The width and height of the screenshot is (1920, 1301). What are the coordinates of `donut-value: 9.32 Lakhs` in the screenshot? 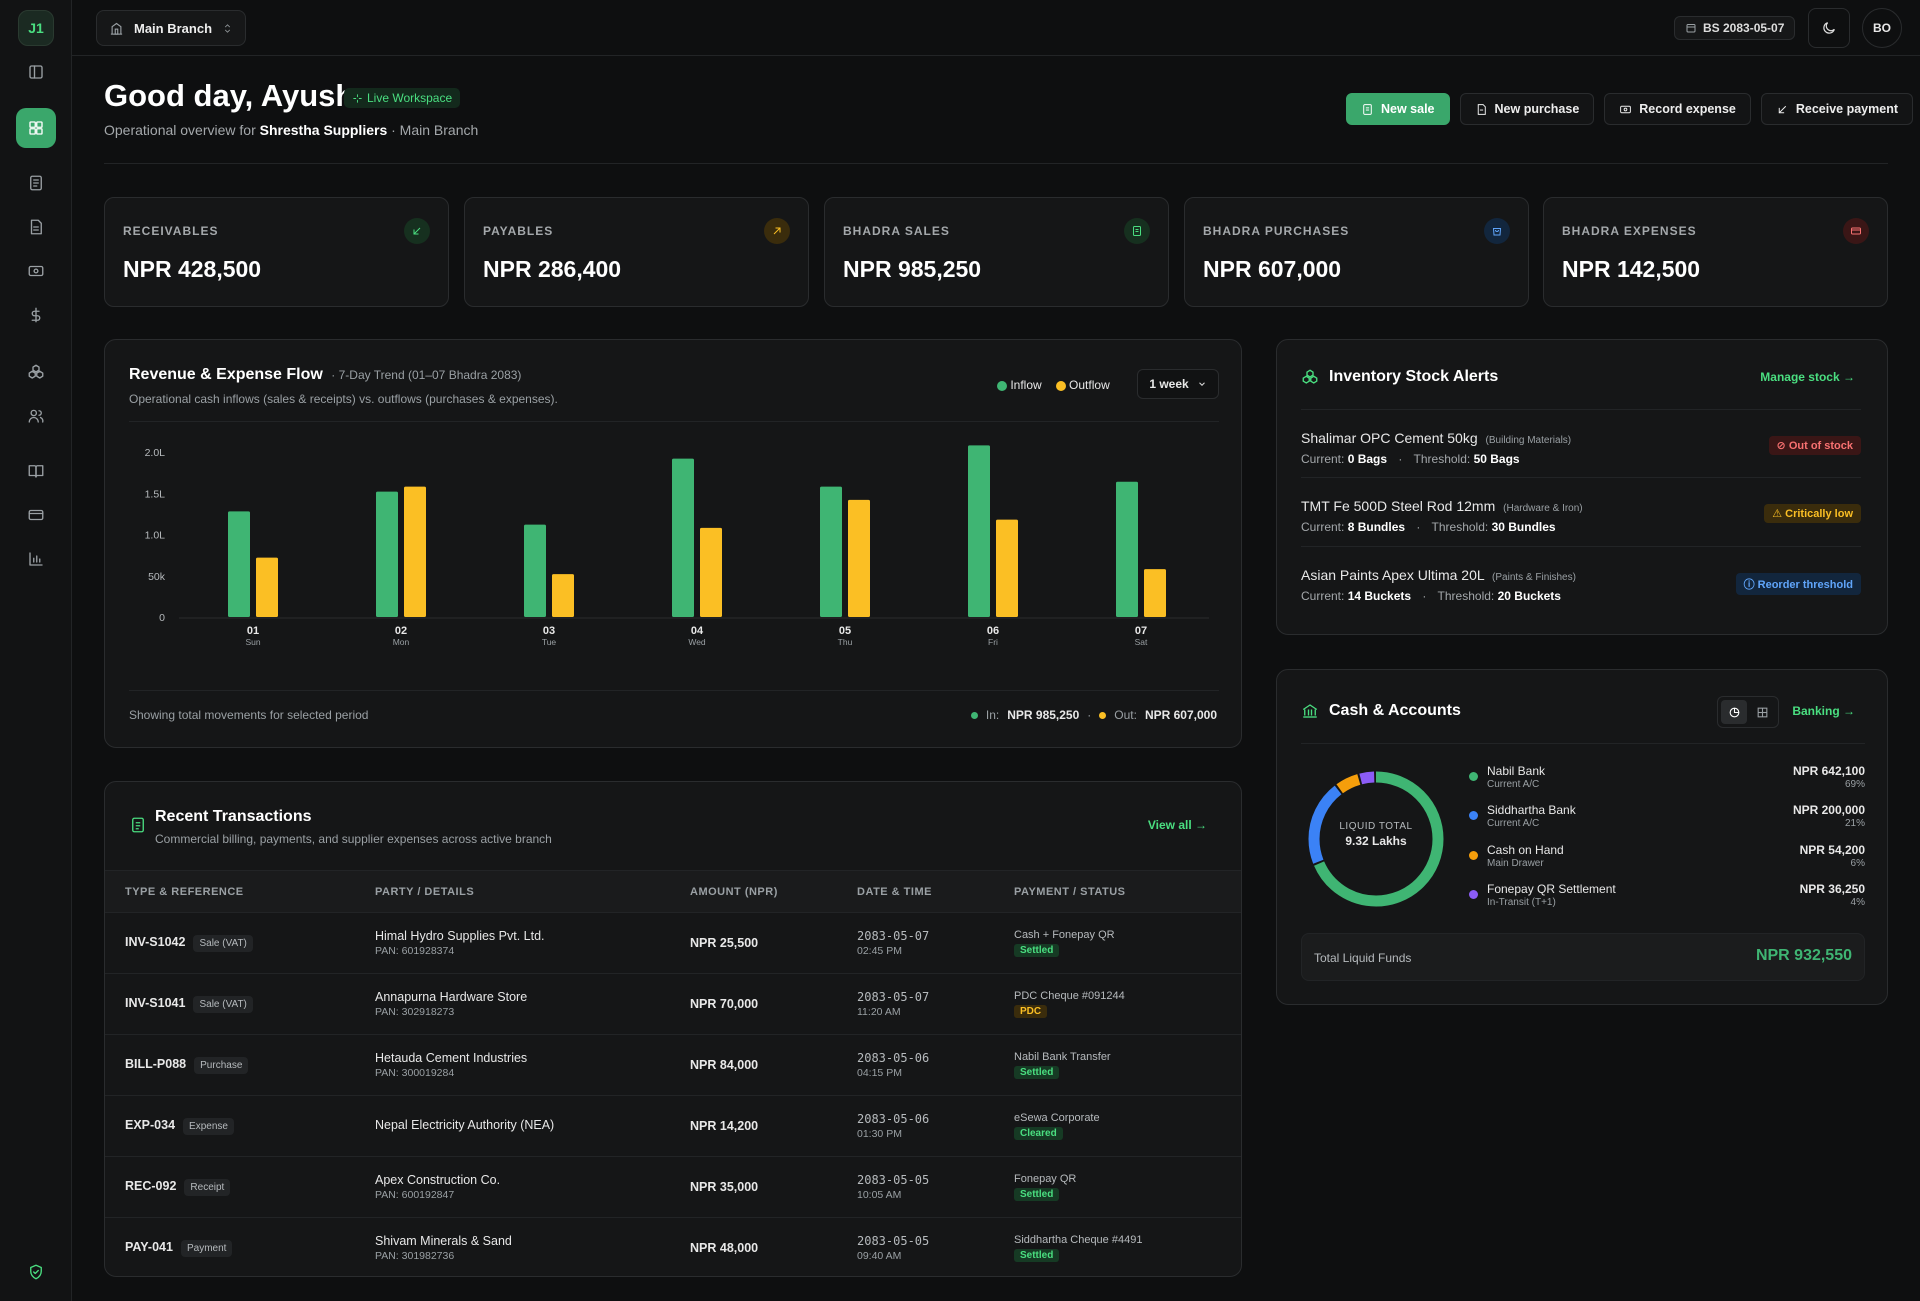 It's located at (1376, 841).